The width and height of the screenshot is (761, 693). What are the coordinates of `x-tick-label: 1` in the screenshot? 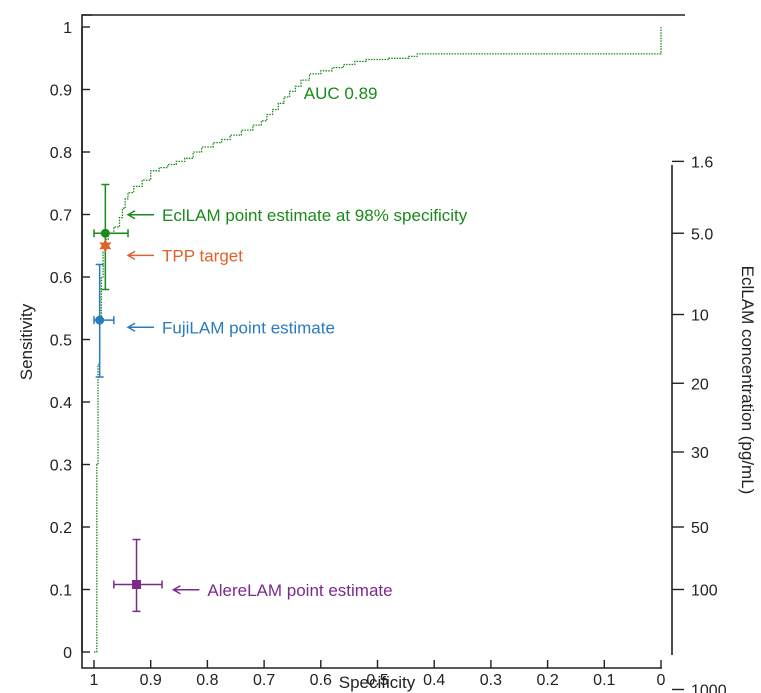 It's located at (94, 680).